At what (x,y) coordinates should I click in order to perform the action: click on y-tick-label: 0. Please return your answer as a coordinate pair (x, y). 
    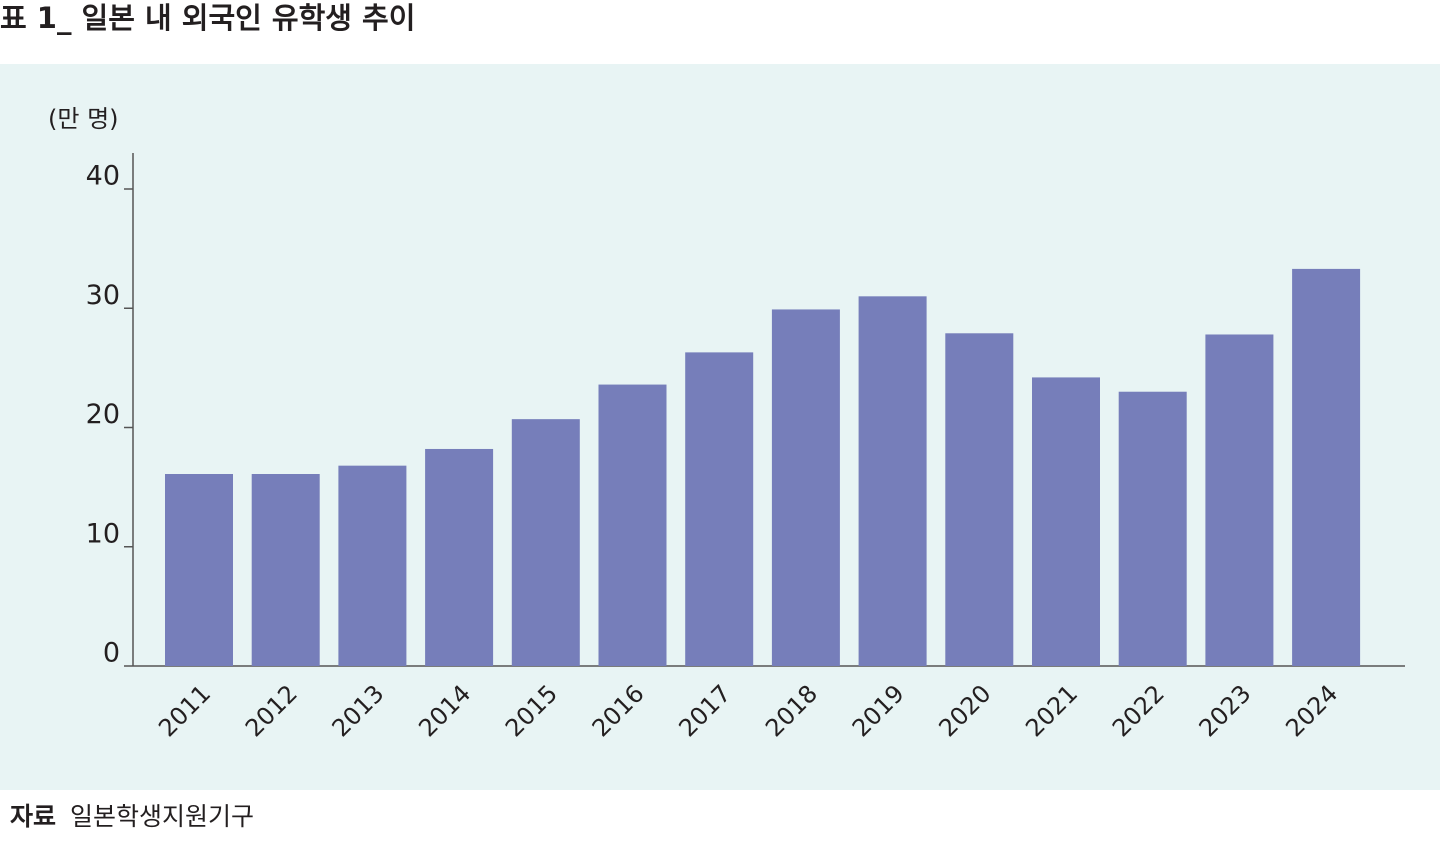
    Looking at the image, I should click on (111, 653).